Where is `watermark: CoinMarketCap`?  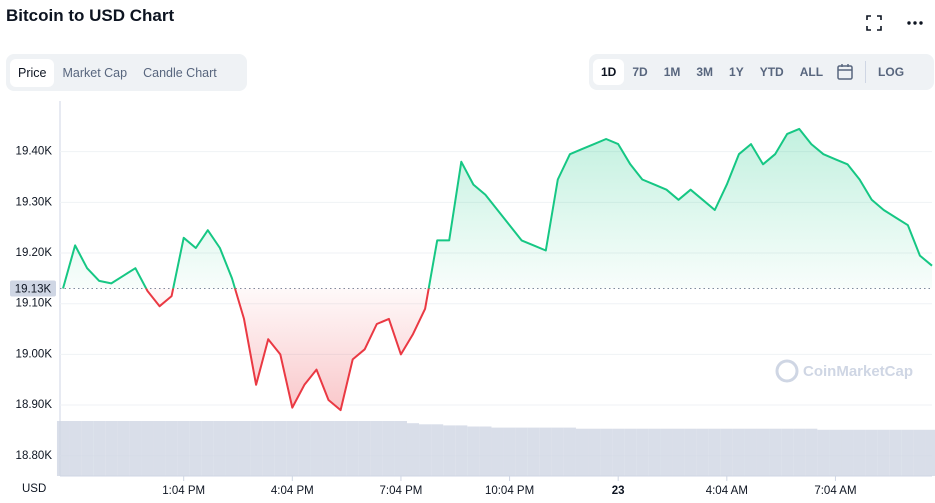 watermark: CoinMarketCap is located at coordinates (844, 371).